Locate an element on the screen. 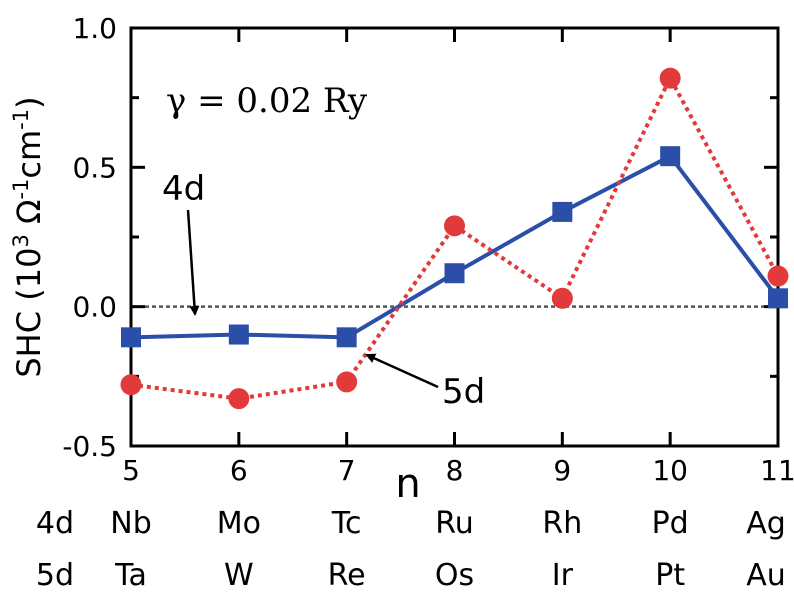 Image resolution: width=794 pixels, height=600 pixels. element-symbol: Os is located at coordinates (454, 575).